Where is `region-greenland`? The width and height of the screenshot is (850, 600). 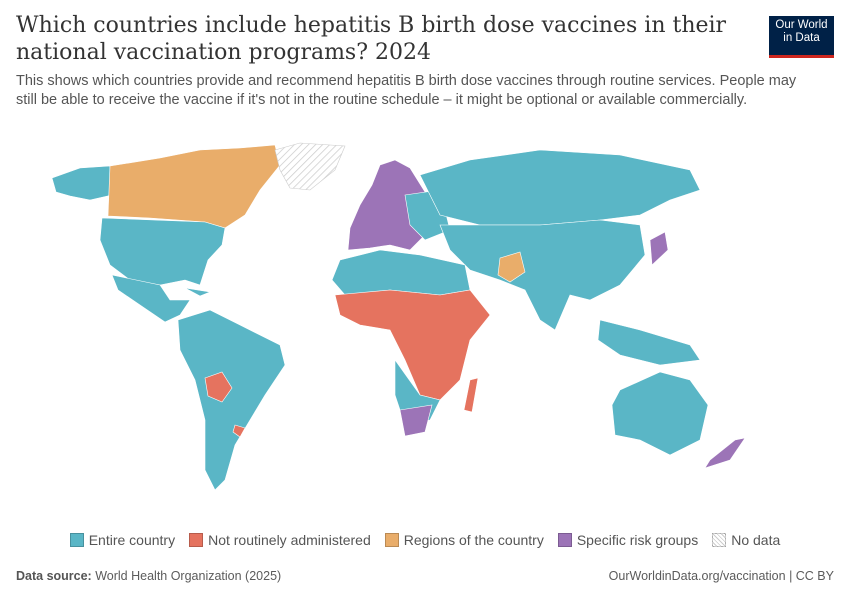
region-greenland is located at coordinates (310, 166).